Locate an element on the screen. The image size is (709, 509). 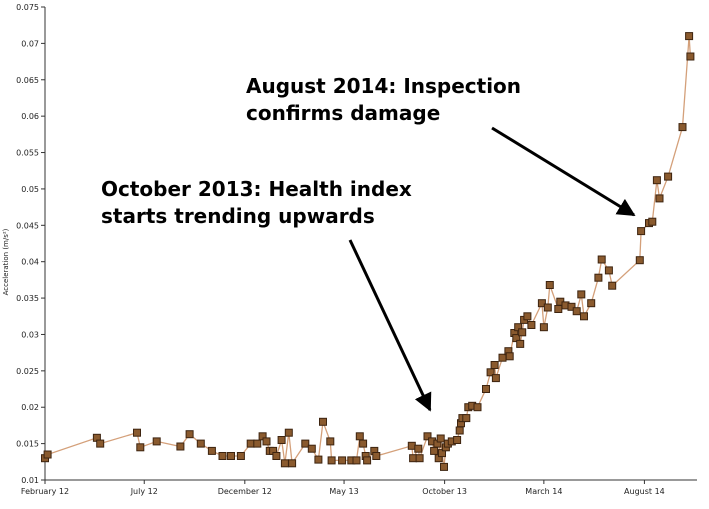
y-tick-label: 0.025 is located at coordinates (27, 371).